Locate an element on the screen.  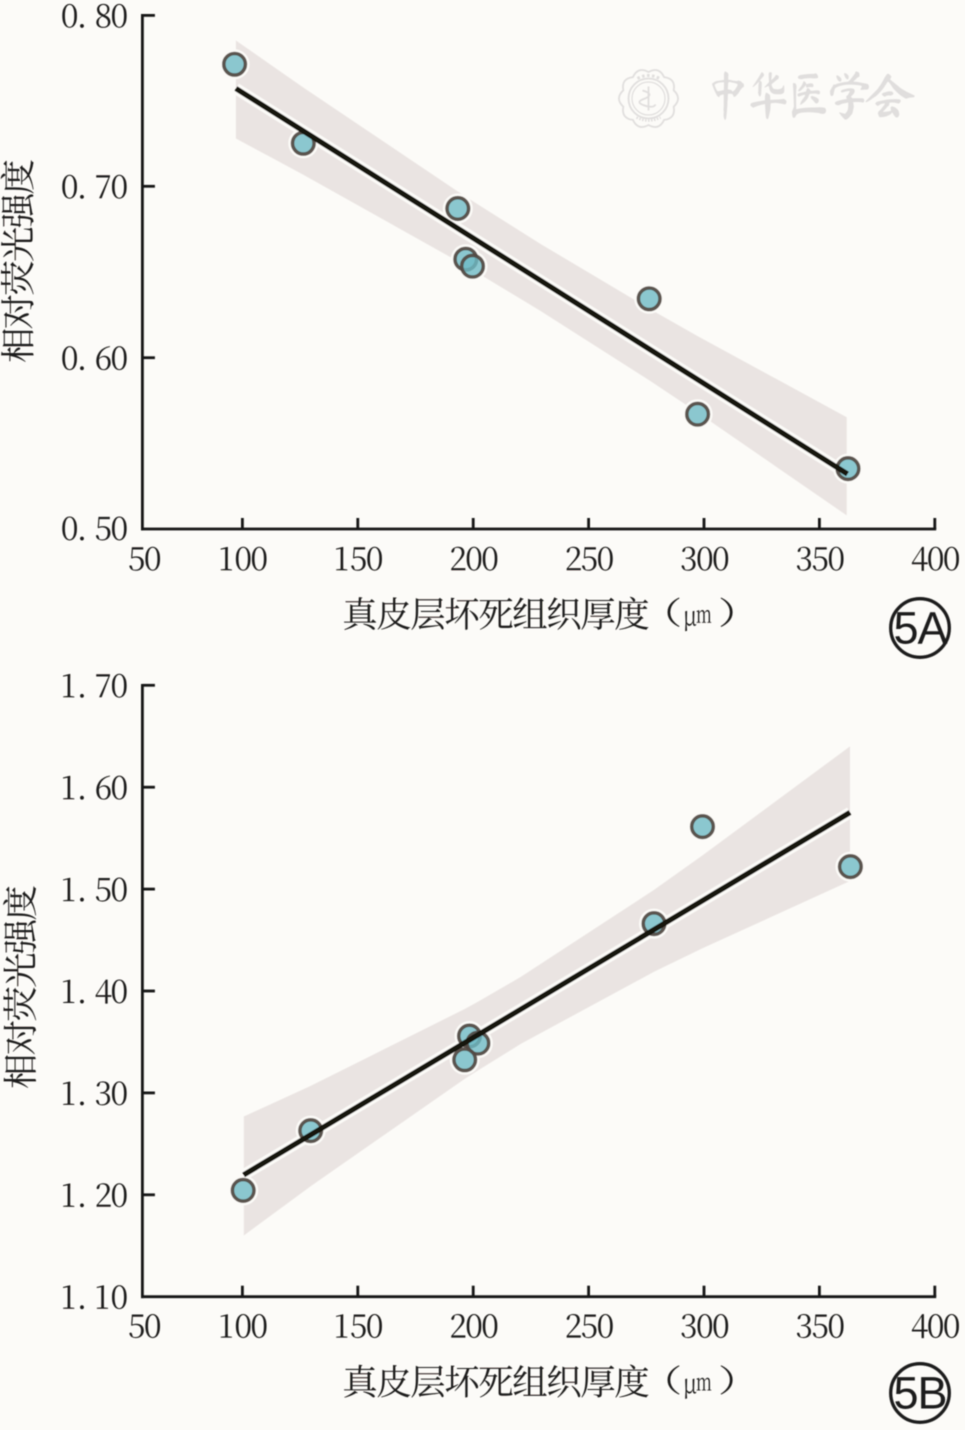
svg-text: 5B is located at coordinates (919, 1393).